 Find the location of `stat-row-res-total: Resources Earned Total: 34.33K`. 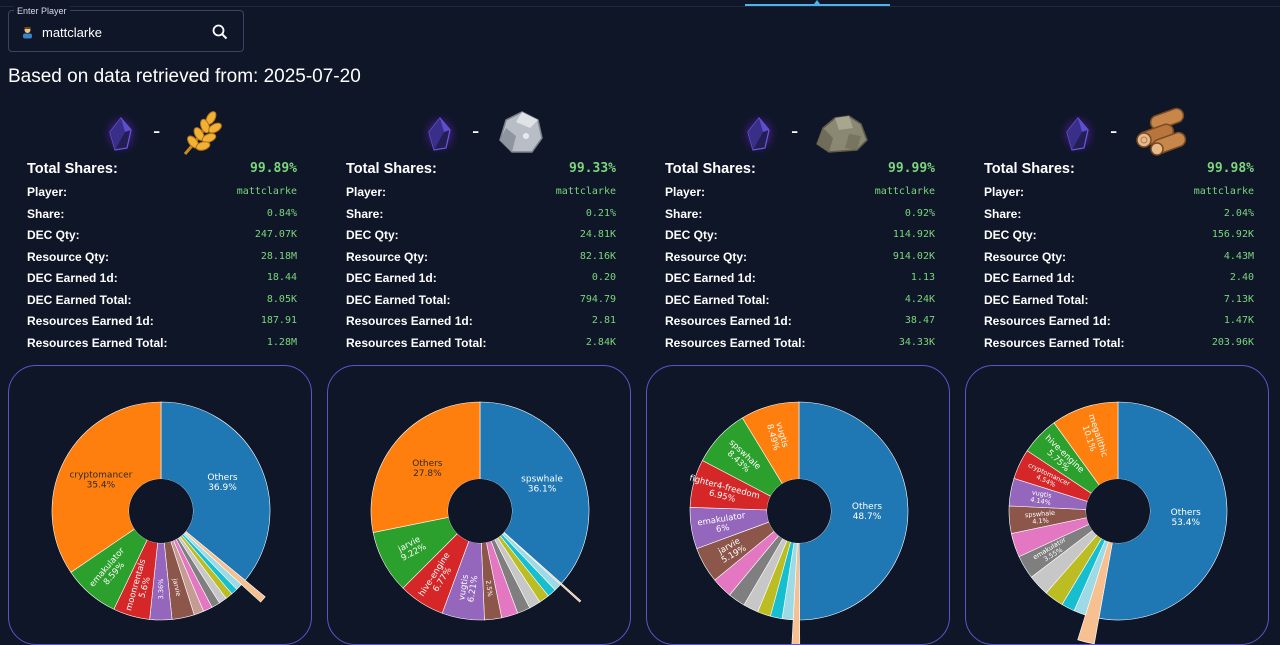

stat-row-res-total: Resources Earned Total: 34.33K is located at coordinates (800, 345).